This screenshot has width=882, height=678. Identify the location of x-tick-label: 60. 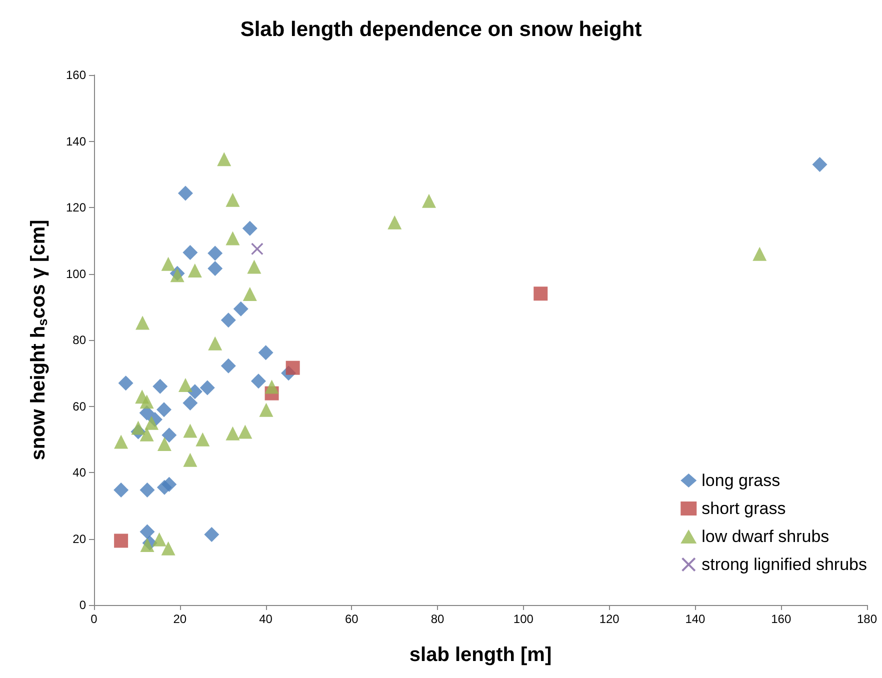
(351, 619).